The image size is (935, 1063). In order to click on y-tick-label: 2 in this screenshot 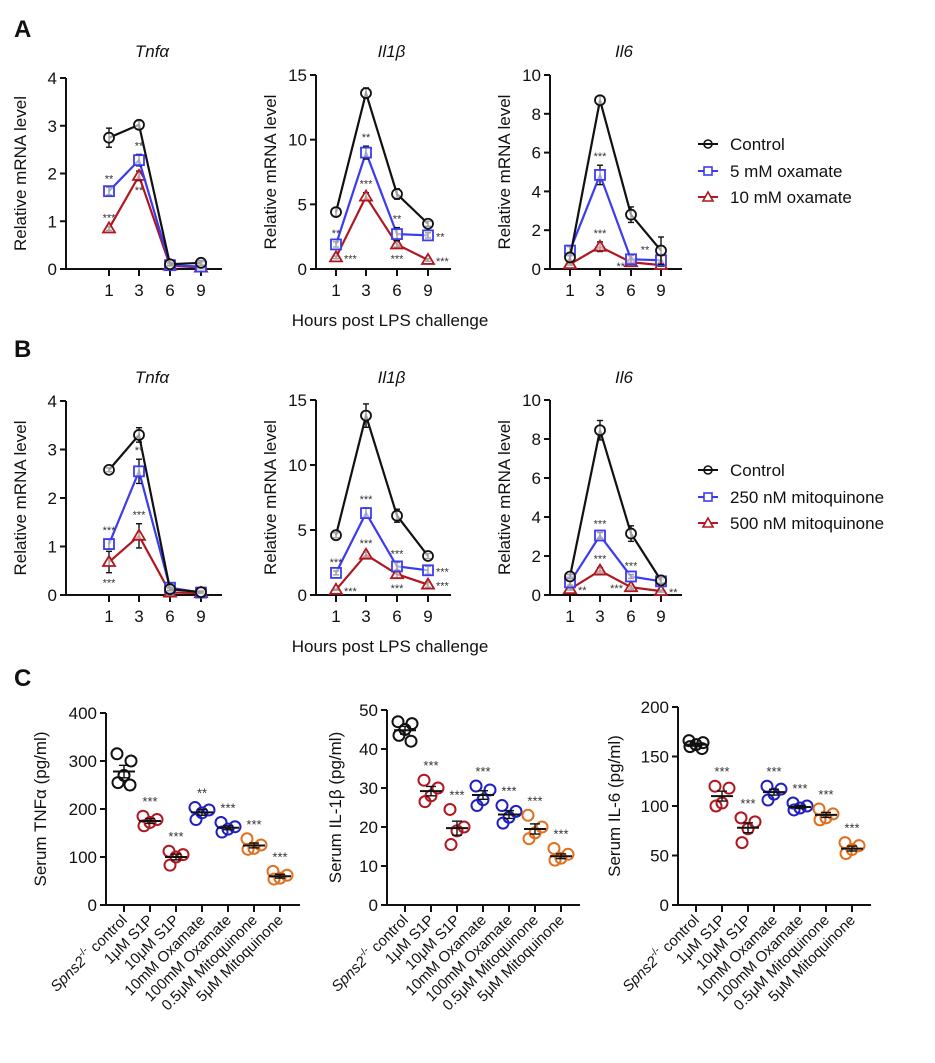, I will do `click(52, 498)`.